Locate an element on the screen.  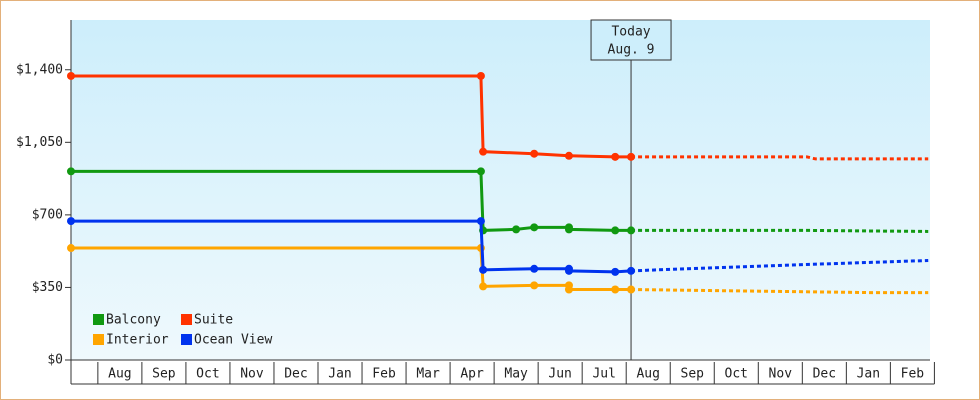
y-tick-label: $1,400 is located at coordinates (39, 69).